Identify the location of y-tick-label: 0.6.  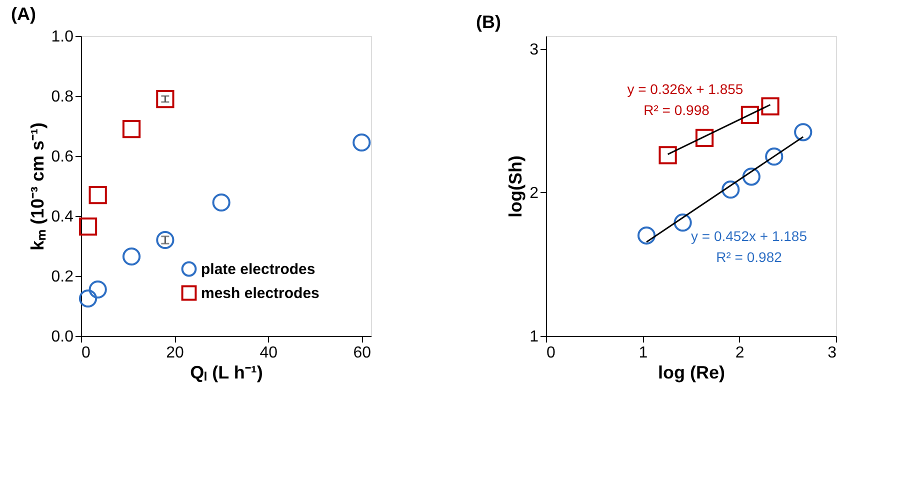
(62, 157).